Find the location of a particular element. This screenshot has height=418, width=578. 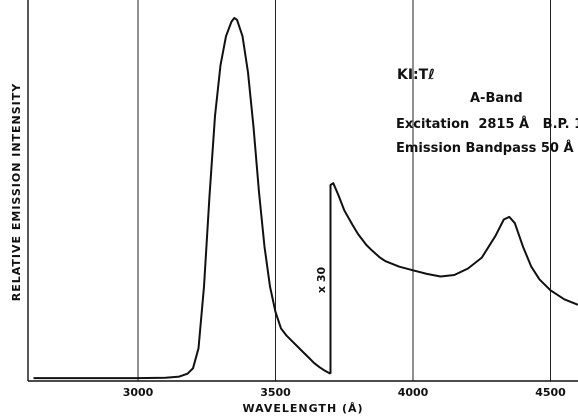

annotation-band: A-Band is located at coordinates (496, 98).